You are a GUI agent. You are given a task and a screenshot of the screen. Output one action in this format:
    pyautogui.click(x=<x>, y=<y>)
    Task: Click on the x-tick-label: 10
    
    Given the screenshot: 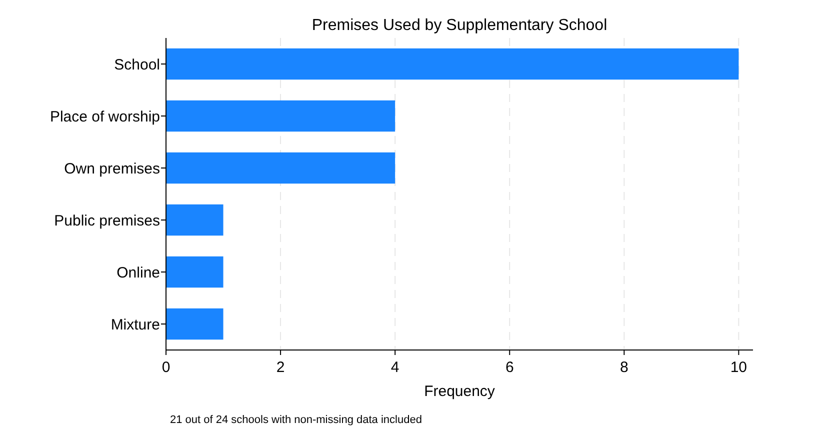 What is the action you would take?
    pyautogui.click(x=739, y=367)
    